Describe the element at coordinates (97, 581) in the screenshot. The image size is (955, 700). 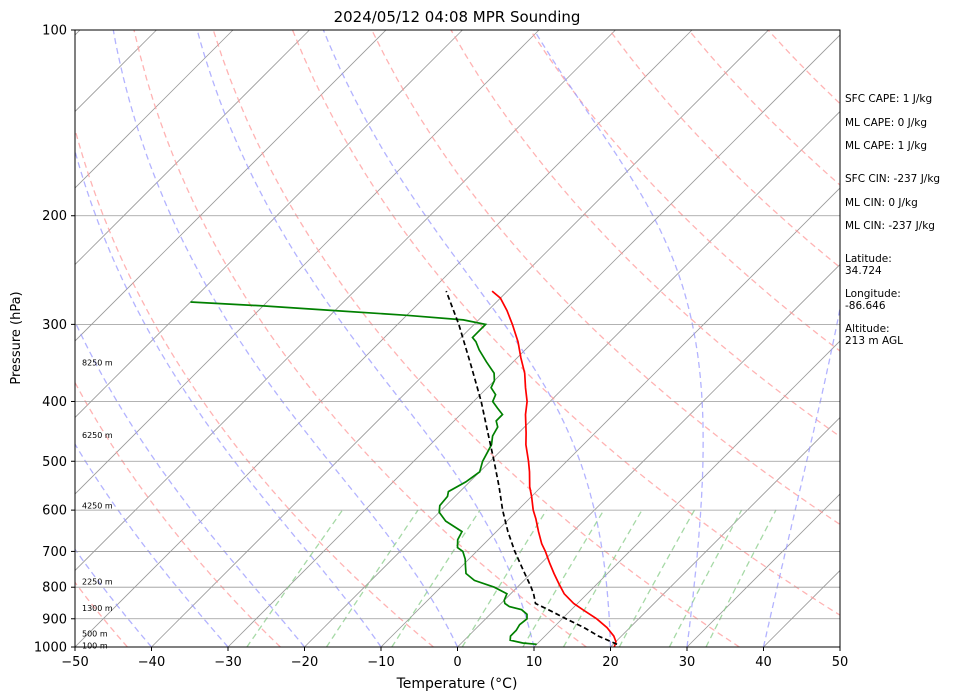
I see `height-label: 2250 m` at that location.